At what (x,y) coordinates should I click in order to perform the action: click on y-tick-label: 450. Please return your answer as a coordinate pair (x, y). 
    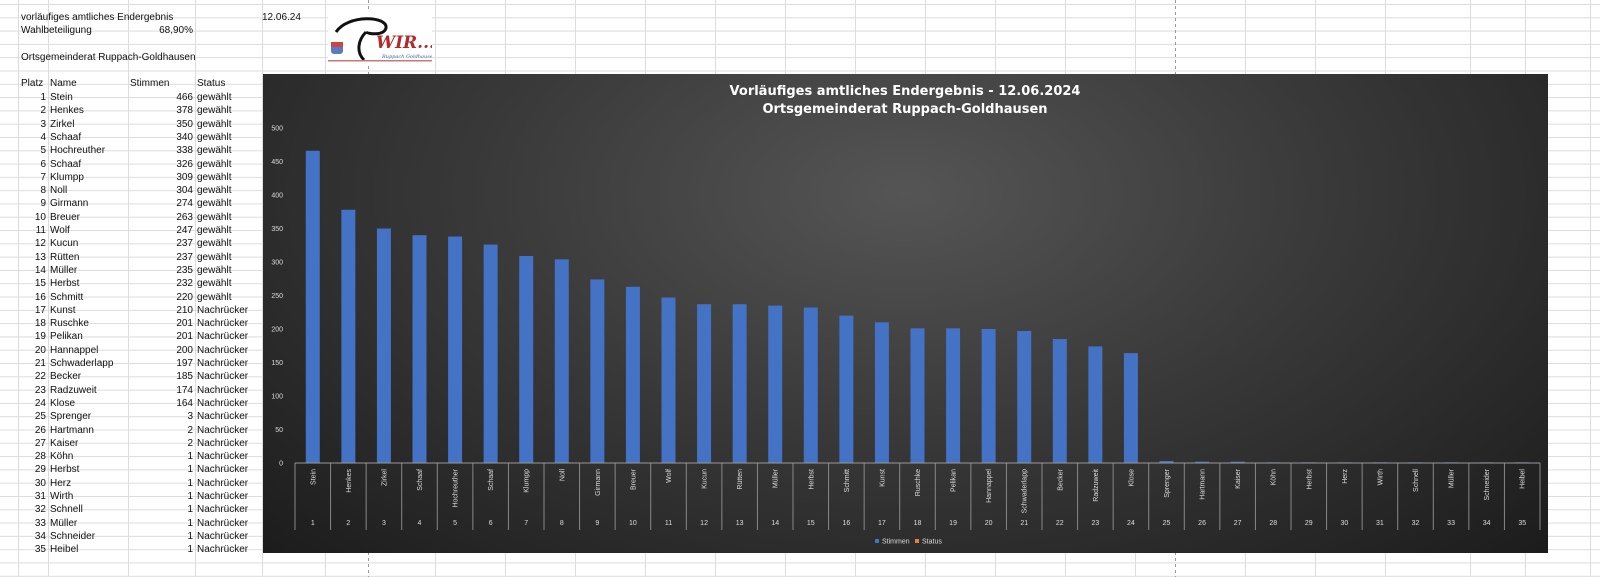
    Looking at the image, I should click on (277, 162).